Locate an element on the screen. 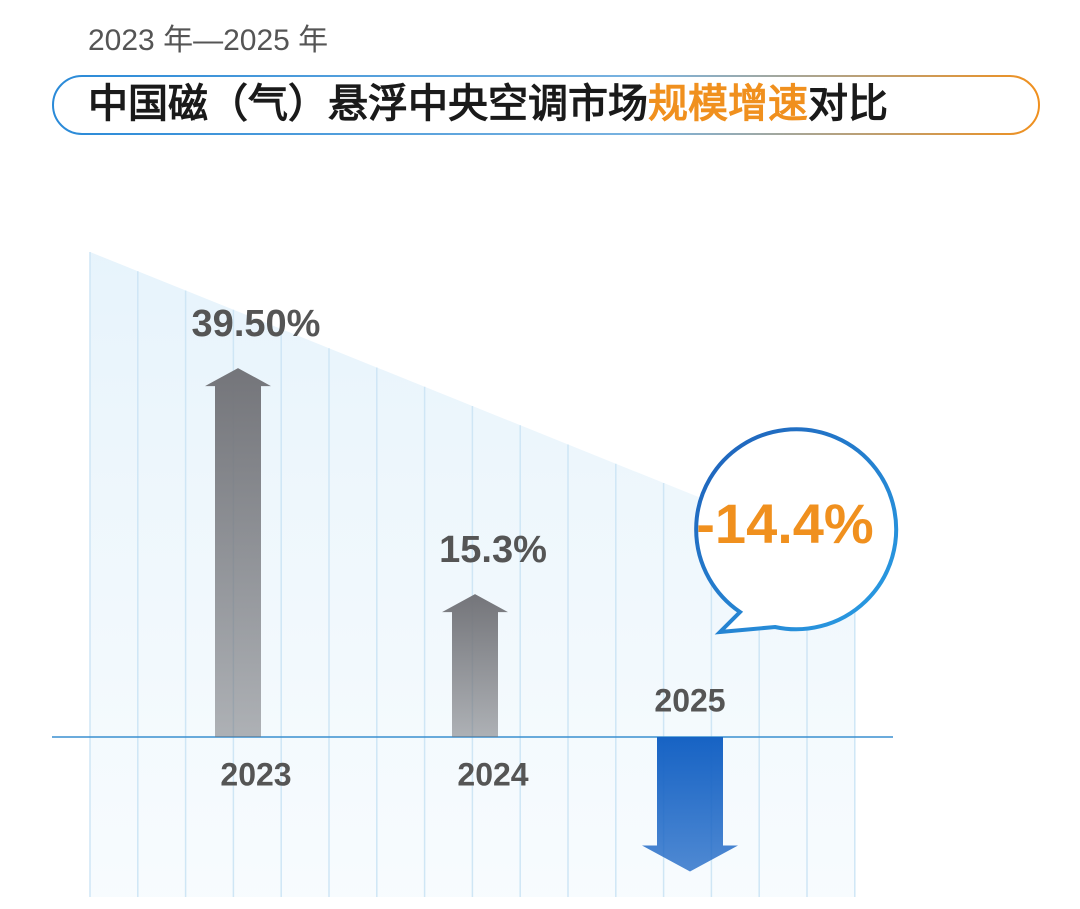 This screenshot has height=909, width=1080. subtitle: 2023 年—2025 年 is located at coordinates (208, 40).